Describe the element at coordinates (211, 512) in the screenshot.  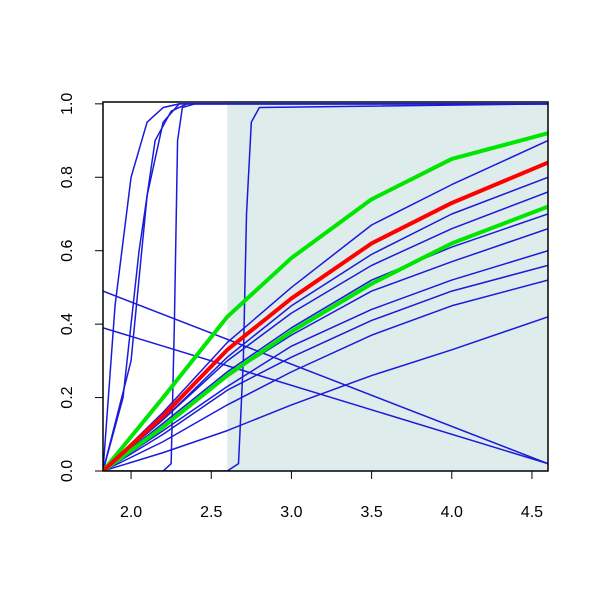
I see `x-tick-label: 2.5` at that location.